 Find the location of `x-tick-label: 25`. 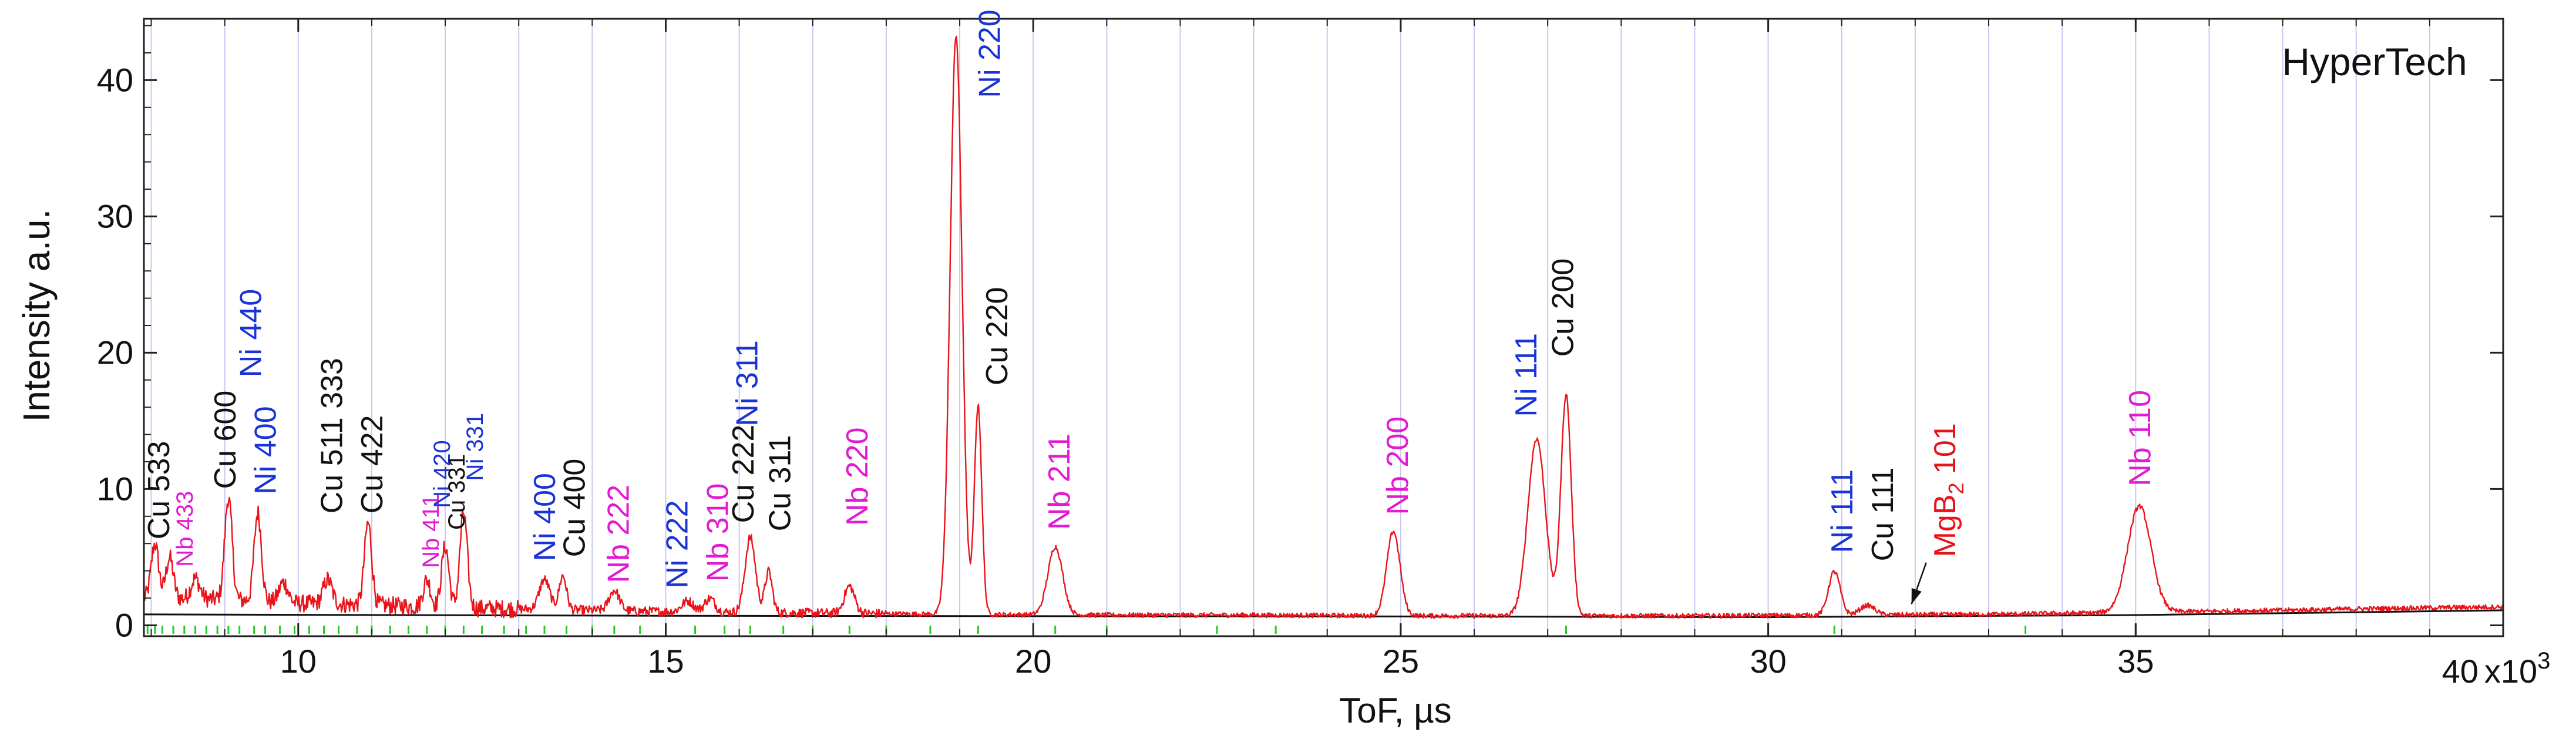

x-tick-label: 25 is located at coordinates (1401, 661).